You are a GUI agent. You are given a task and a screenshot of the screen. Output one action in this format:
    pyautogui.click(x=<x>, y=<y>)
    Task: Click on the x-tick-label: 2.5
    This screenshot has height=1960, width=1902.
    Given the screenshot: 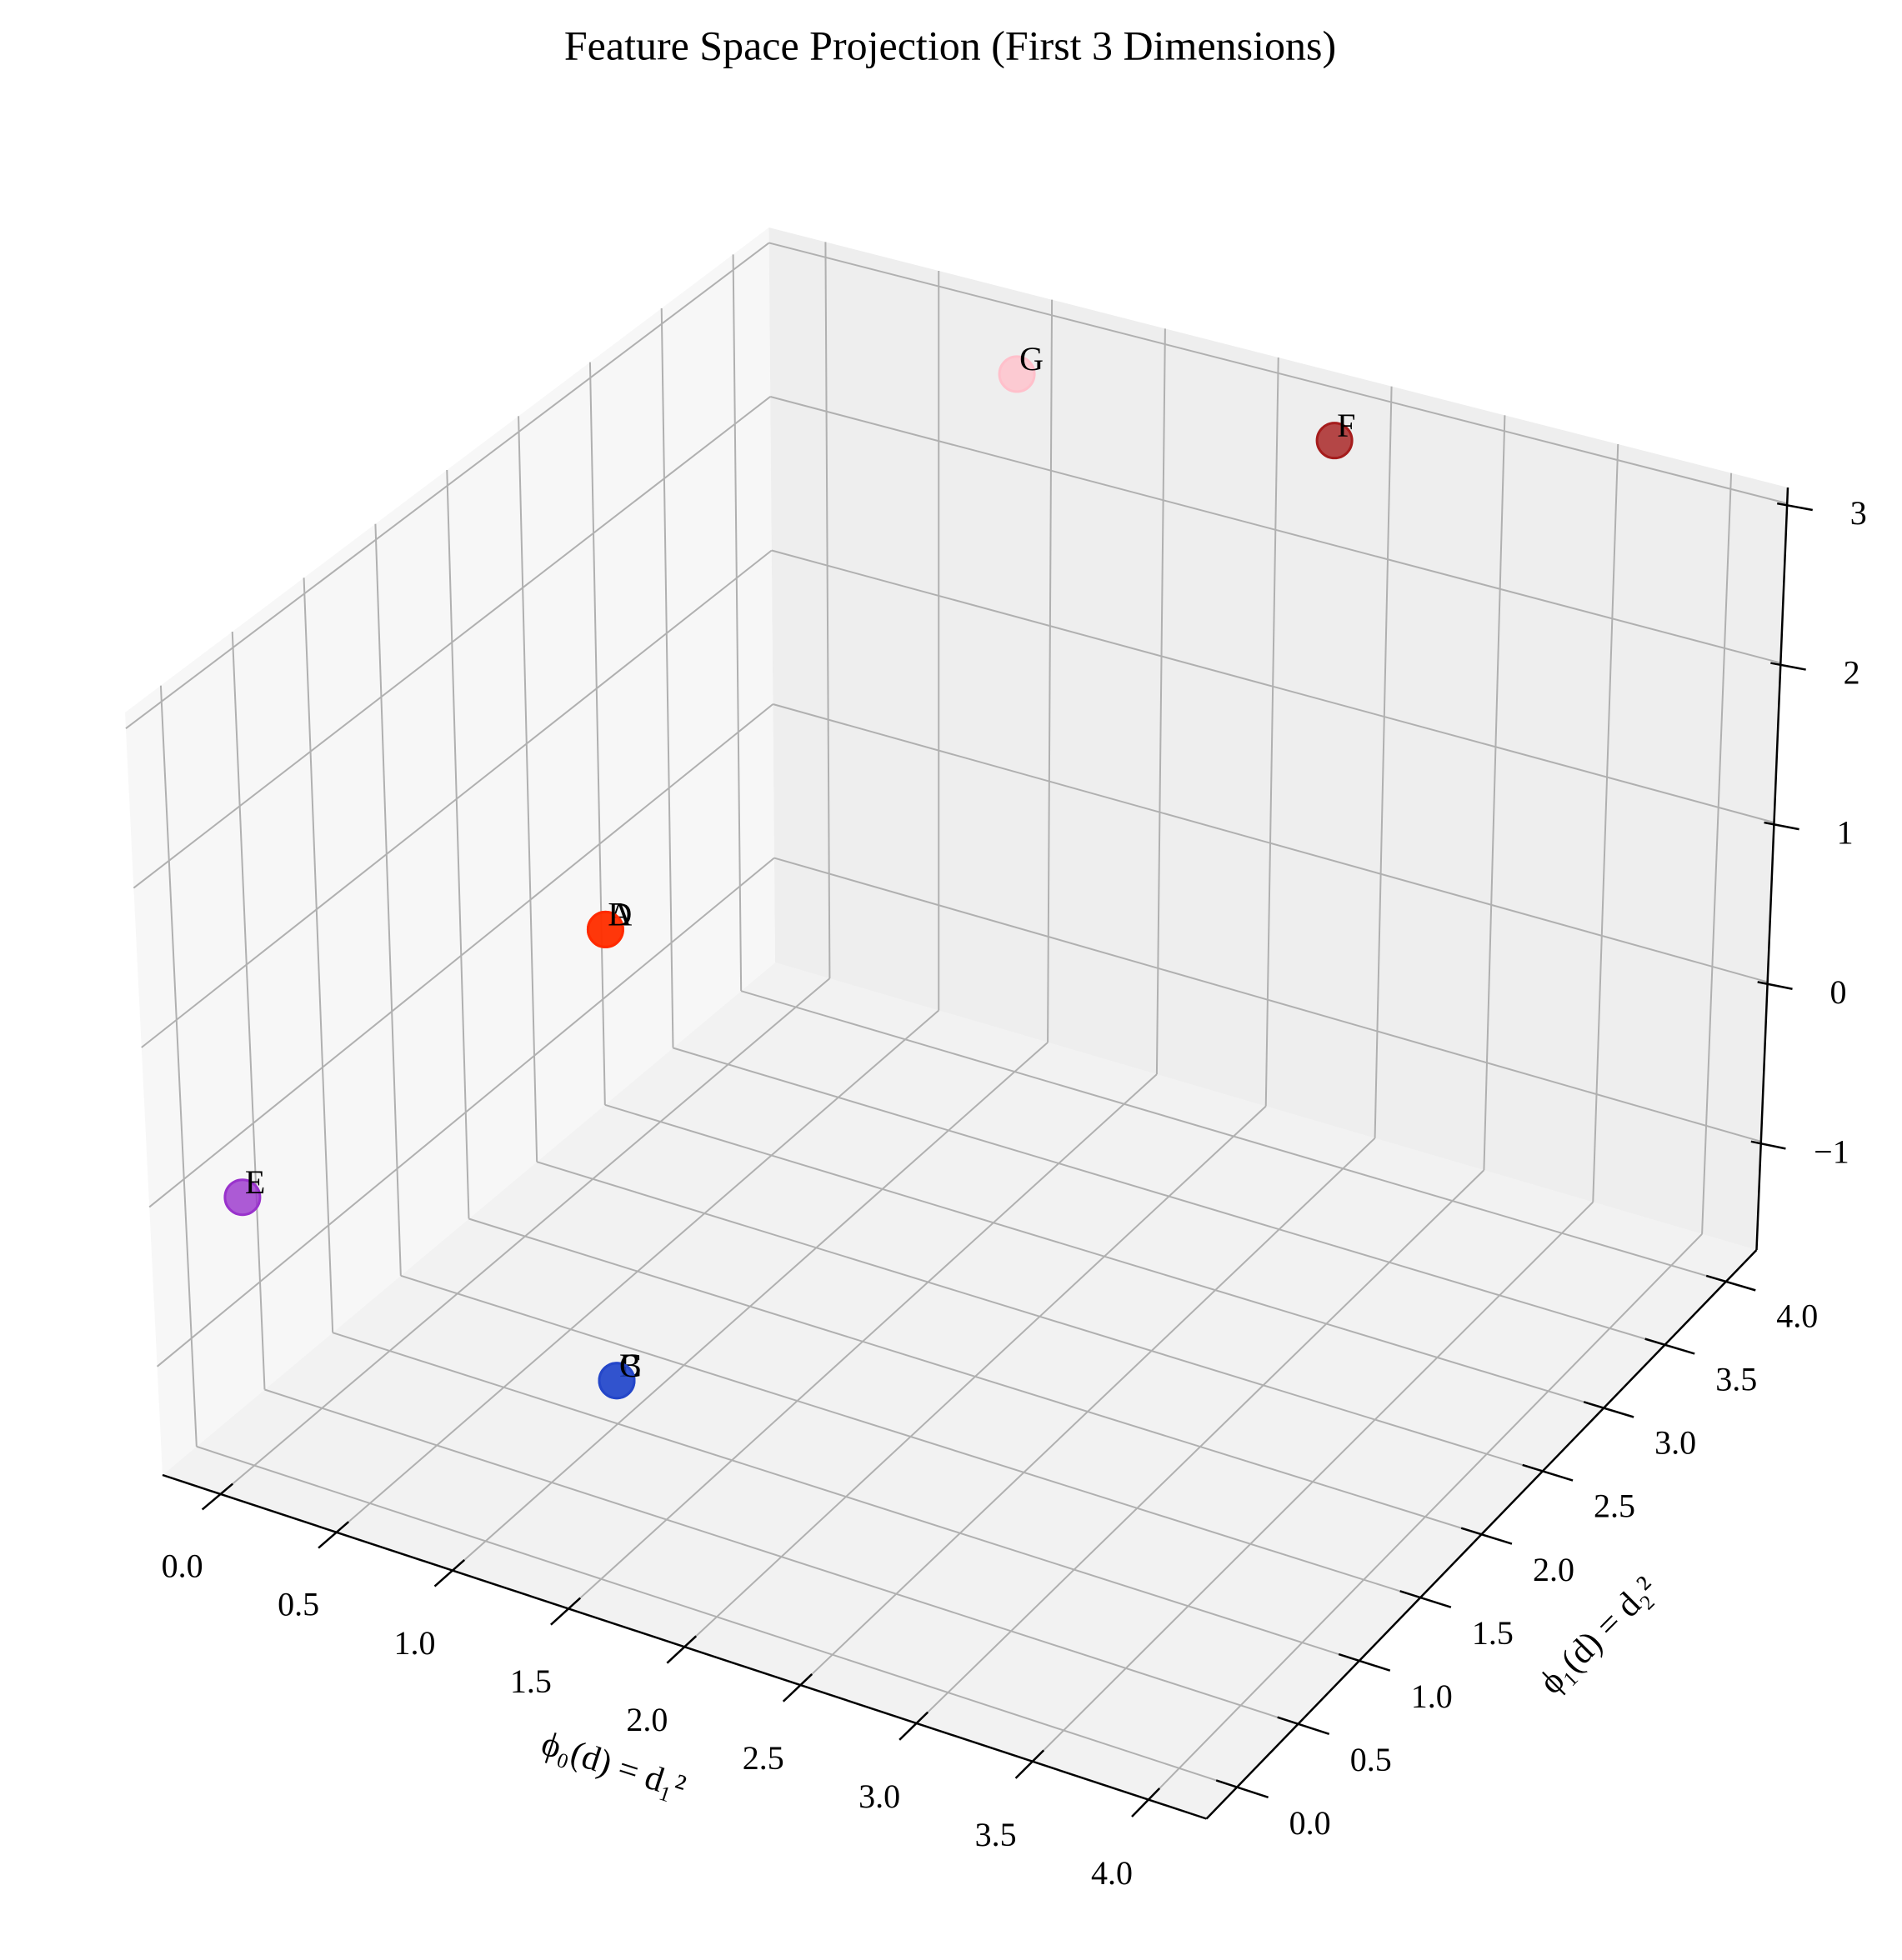 What is the action you would take?
    pyautogui.click(x=764, y=1758)
    